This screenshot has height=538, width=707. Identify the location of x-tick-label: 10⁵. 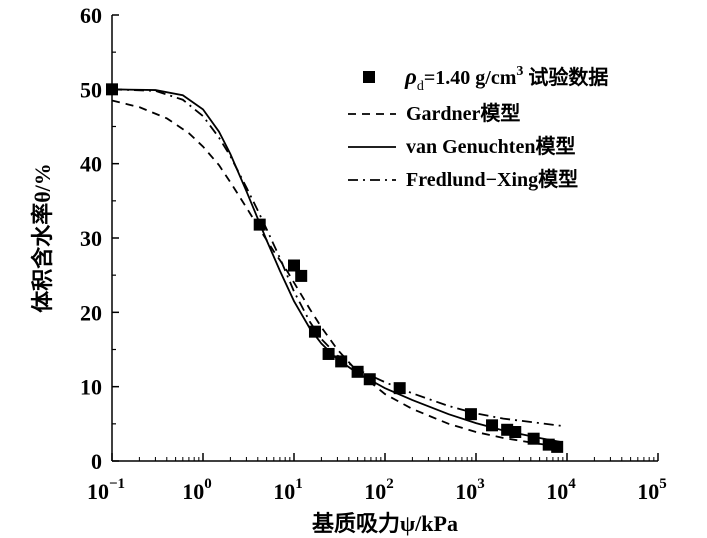
(652, 490).